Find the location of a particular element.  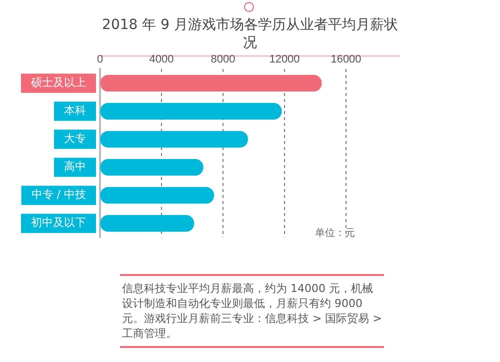

y-tick-label: 硕士及以上 is located at coordinates (58, 83).